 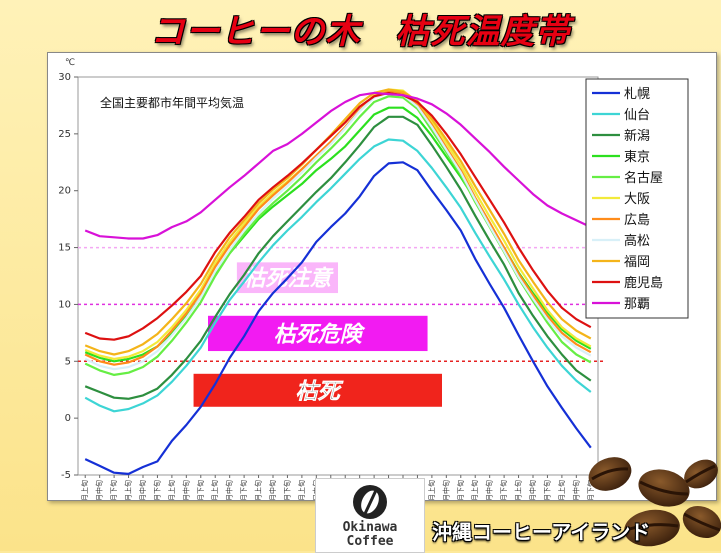 I want to click on y-tick-label: -5, so click(x=66, y=475).